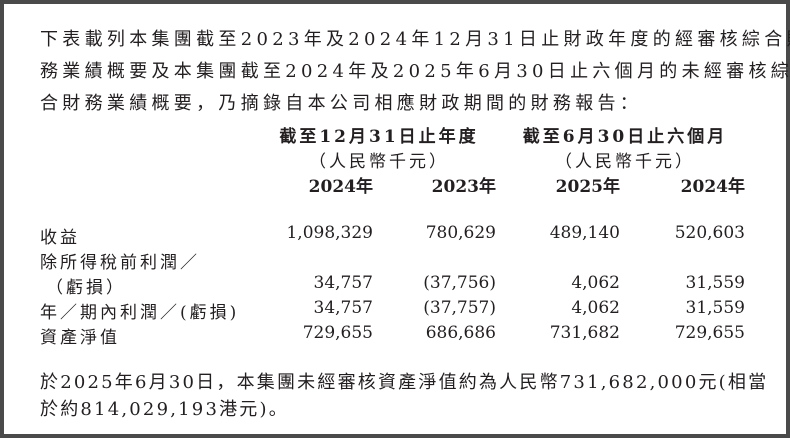  What do you see at coordinates (460, 233) in the screenshot?
I see `cell: 780,629` at bounding box center [460, 233].